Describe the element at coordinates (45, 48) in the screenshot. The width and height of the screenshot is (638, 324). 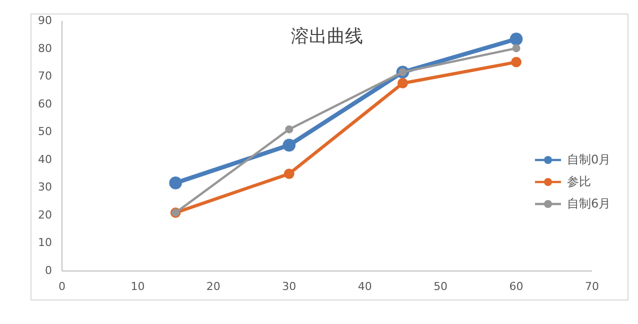
I see `y-tick-label: 80` at that location.